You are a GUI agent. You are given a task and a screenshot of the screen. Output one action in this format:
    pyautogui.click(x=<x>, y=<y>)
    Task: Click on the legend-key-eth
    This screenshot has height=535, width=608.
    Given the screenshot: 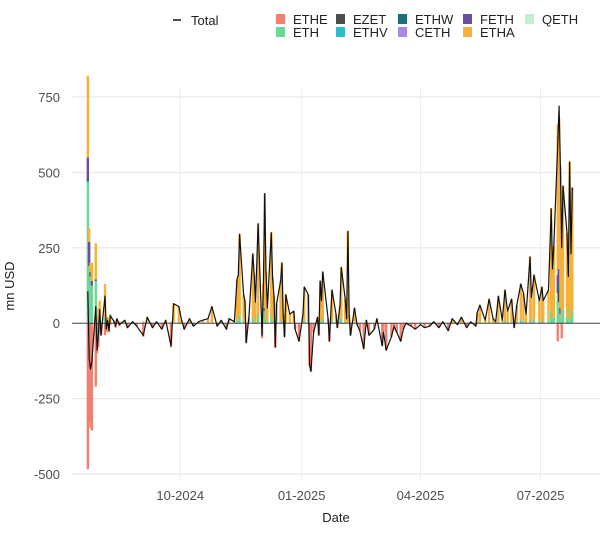 What is the action you would take?
    pyautogui.click(x=280, y=32)
    